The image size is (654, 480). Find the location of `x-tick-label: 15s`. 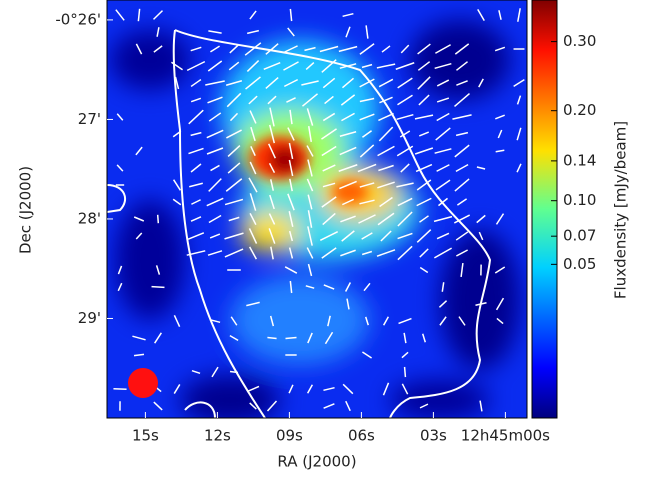

x-tick-label: 15s is located at coordinates (145, 436).